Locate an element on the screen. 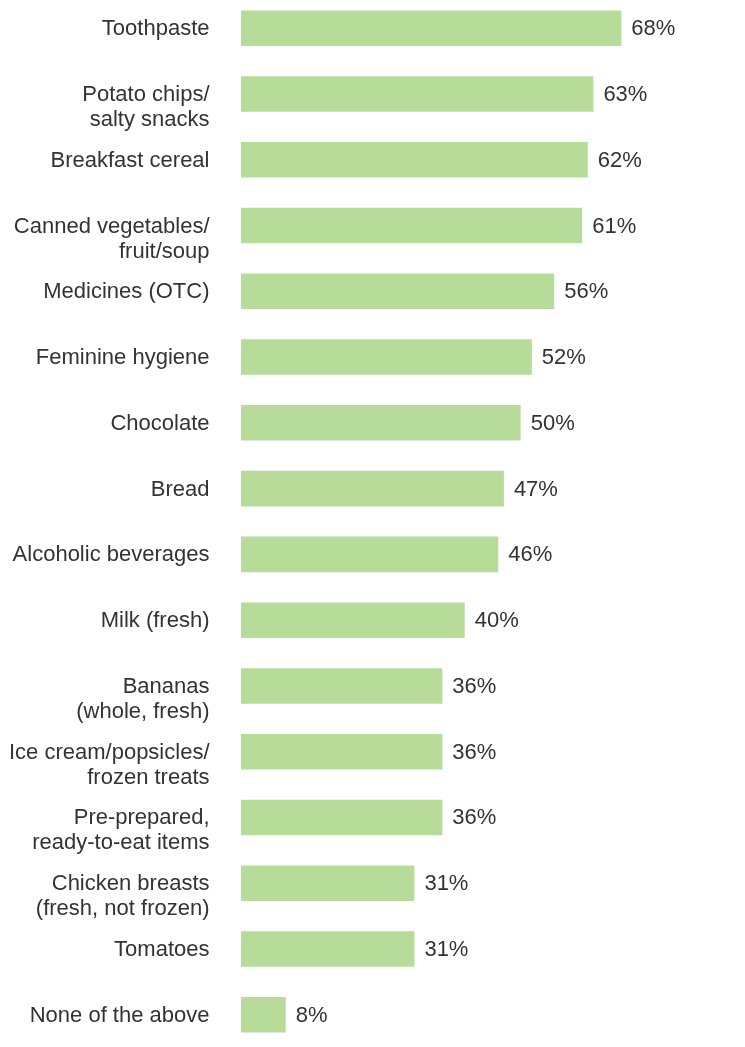 The image size is (745, 1047). y-tick-label: None of the above is located at coordinates (119, 1014).